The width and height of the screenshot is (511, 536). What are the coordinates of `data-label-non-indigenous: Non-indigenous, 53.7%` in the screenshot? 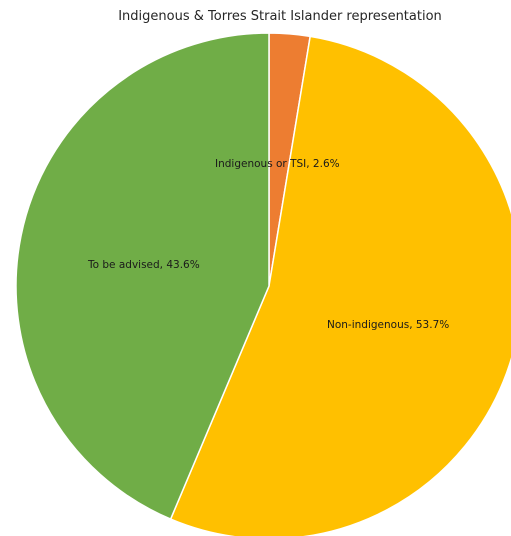 It's located at (388, 325).